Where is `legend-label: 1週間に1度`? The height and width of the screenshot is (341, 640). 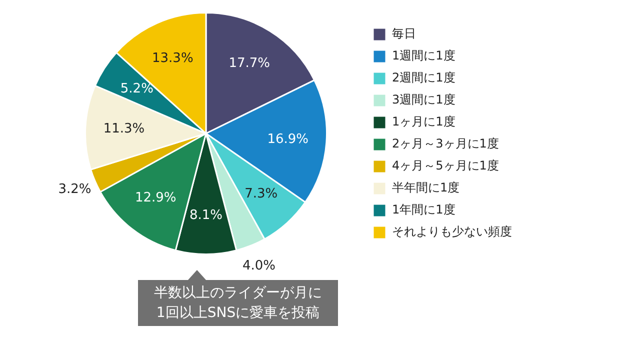
legend-label: 1週間に1度 is located at coordinates (424, 55).